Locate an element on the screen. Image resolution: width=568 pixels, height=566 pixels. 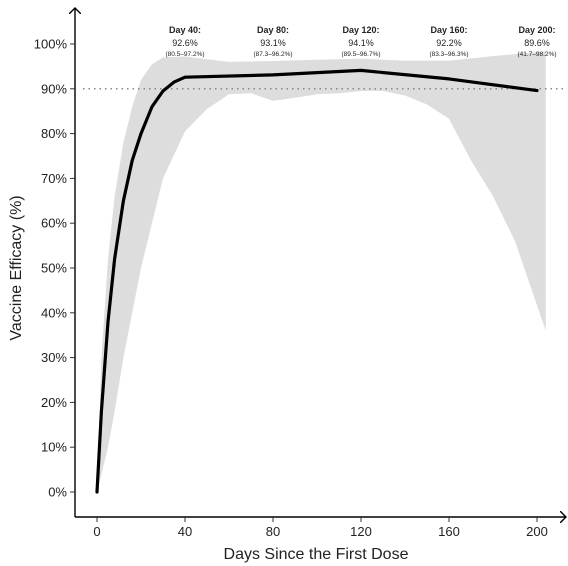
x-tick-label: 40 is located at coordinates (185, 531).